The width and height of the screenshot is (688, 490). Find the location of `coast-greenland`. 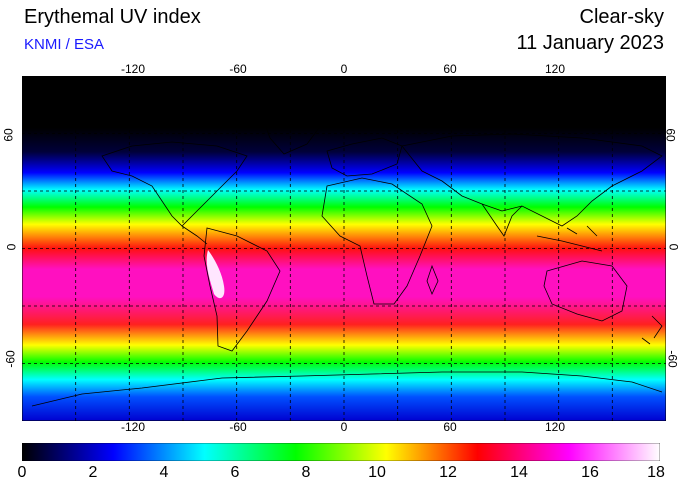

coast-greenland is located at coordinates (292, 134).